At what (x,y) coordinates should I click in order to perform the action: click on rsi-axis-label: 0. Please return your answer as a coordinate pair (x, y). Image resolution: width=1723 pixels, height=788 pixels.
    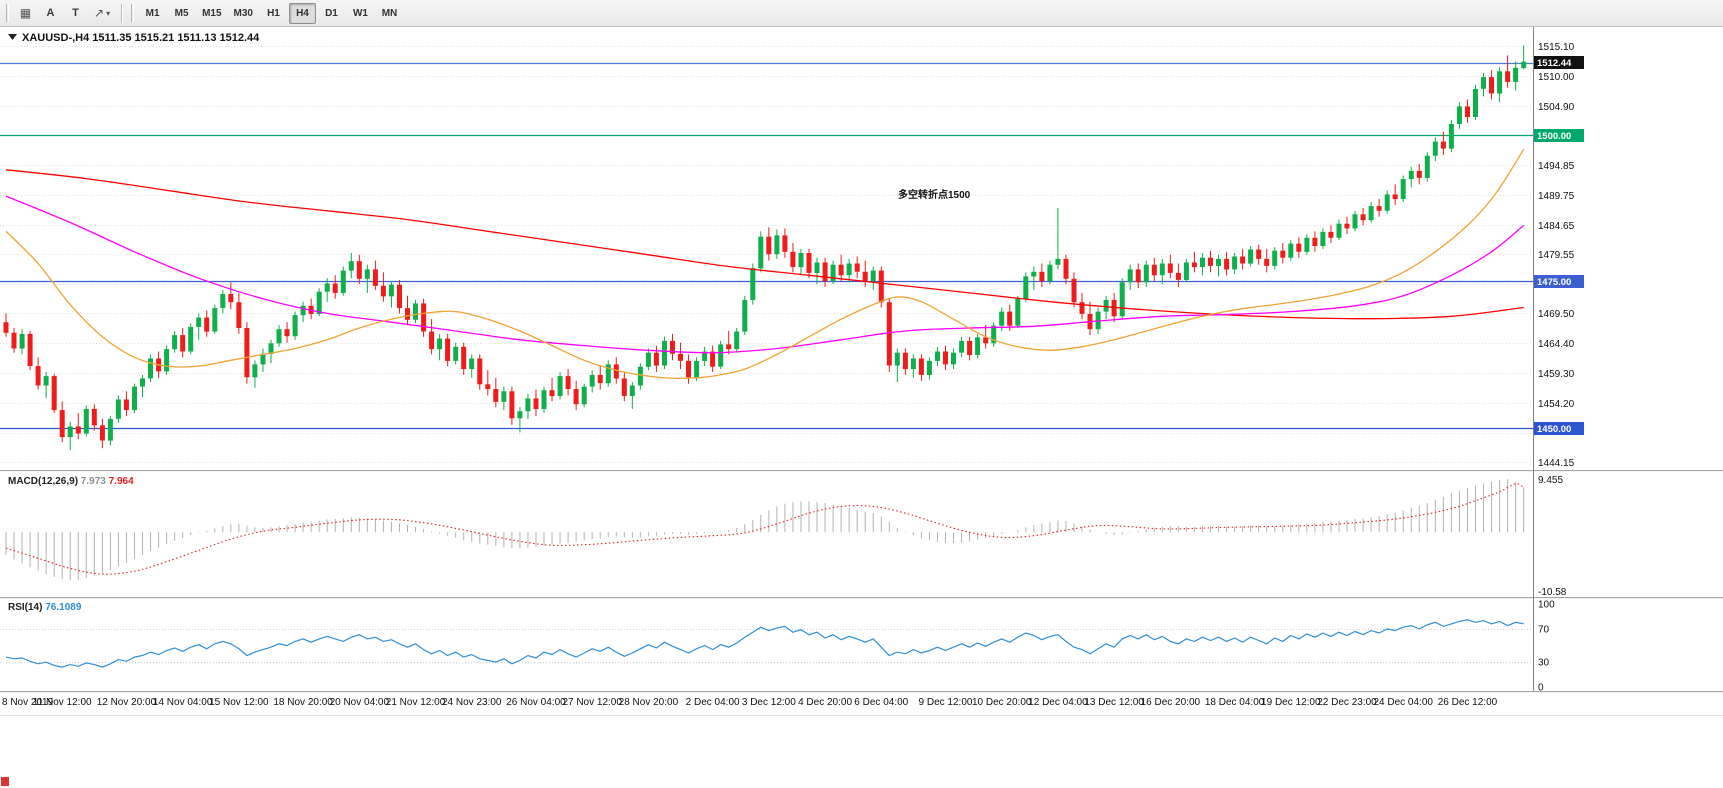
    Looking at the image, I should click on (1541, 688).